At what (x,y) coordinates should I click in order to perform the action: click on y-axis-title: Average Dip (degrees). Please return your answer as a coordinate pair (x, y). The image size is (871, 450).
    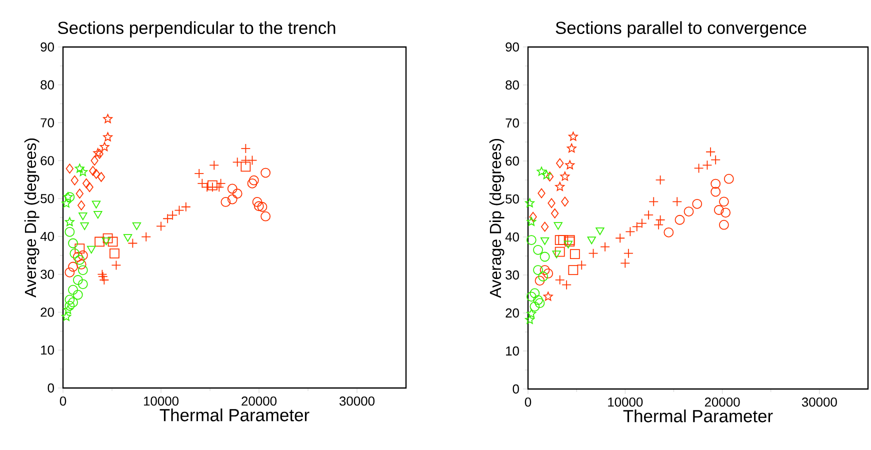
    Looking at the image, I should click on (32, 218).